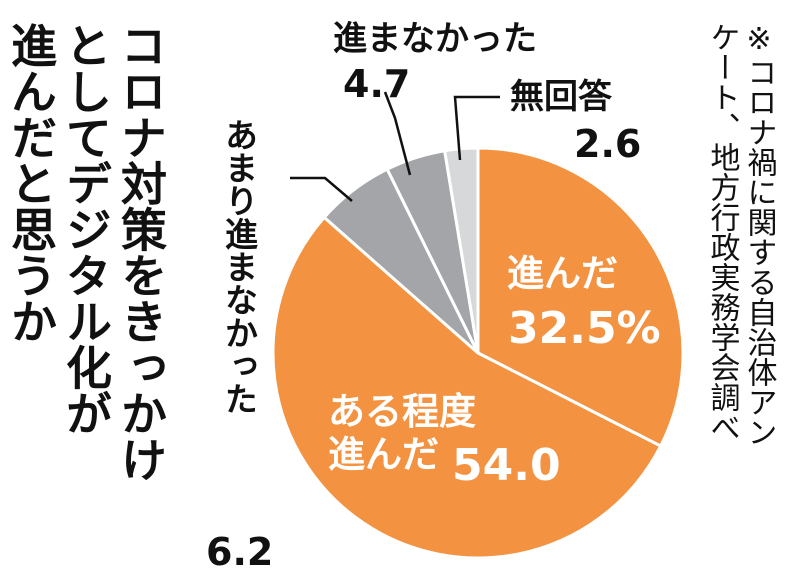 The image size is (800, 583). What do you see at coordinates (321, 189) in the screenshot?
I see `leader-line-amari` at bounding box center [321, 189].